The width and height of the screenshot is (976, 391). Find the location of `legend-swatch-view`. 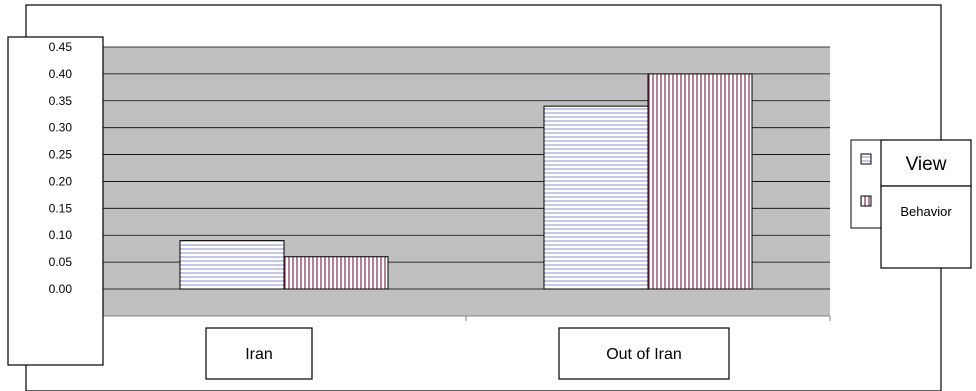

legend-swatch-view is located at coordinates (866, 159).